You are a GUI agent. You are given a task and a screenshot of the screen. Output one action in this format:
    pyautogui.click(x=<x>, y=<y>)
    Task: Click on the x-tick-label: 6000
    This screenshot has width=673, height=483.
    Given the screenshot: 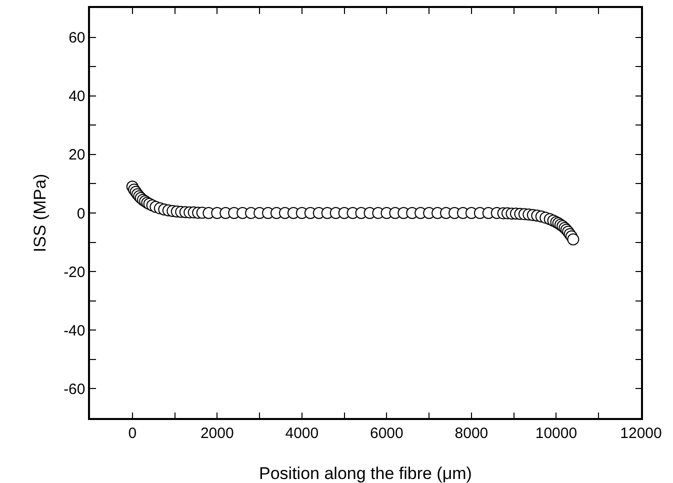 What is the action you would take?
    pyautogui.click(x=387, y=433)
    